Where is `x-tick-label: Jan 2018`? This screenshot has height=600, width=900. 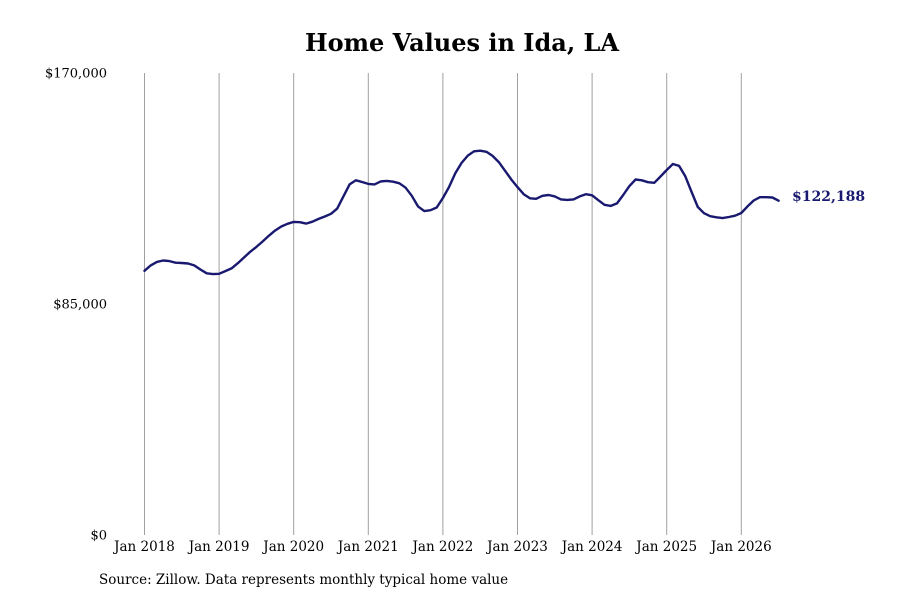 x-tick-label: Jan 2018 is located at coordinates (143, 547).